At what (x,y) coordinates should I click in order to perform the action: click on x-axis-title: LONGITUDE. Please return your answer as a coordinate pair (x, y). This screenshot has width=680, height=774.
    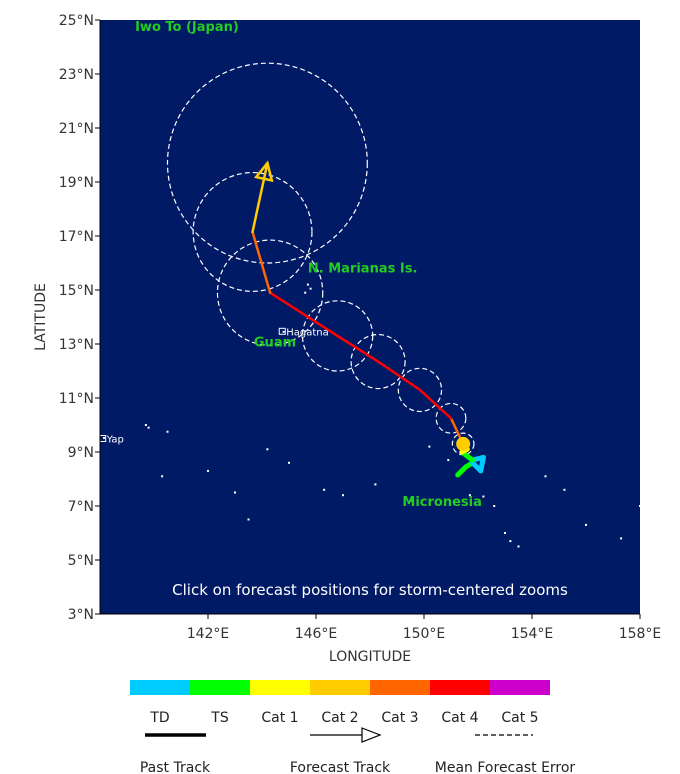
    Looking at the image, I should click on (370, 657).